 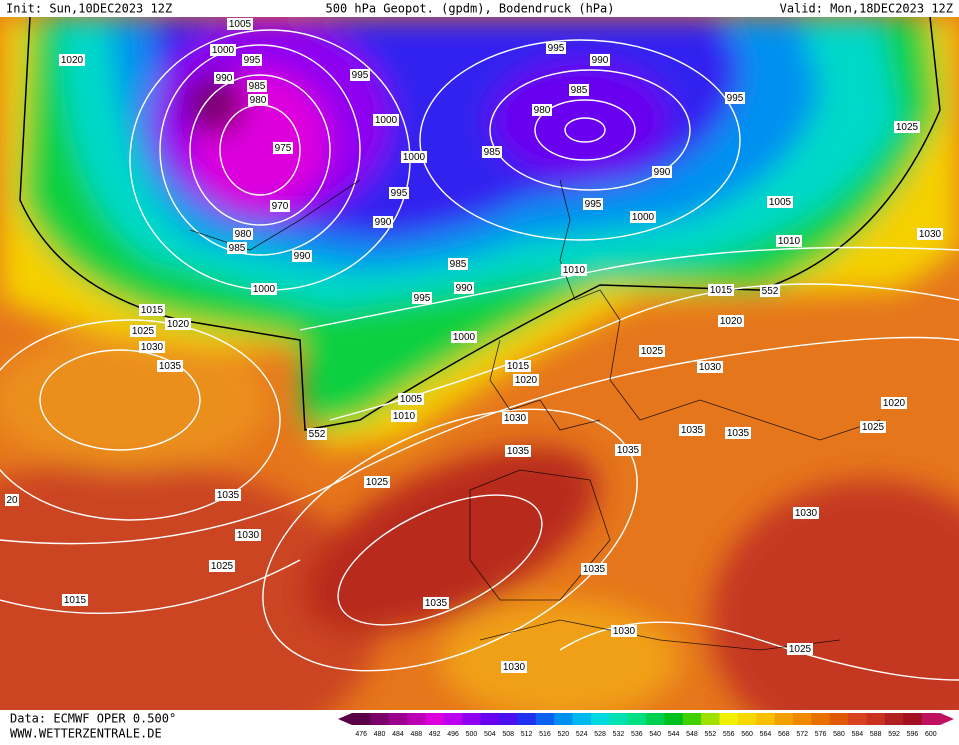 What do you see at coordinates (398, 734) in the screenshot?
I see `colorbar-label: 484` at bounding box center [398, 734].